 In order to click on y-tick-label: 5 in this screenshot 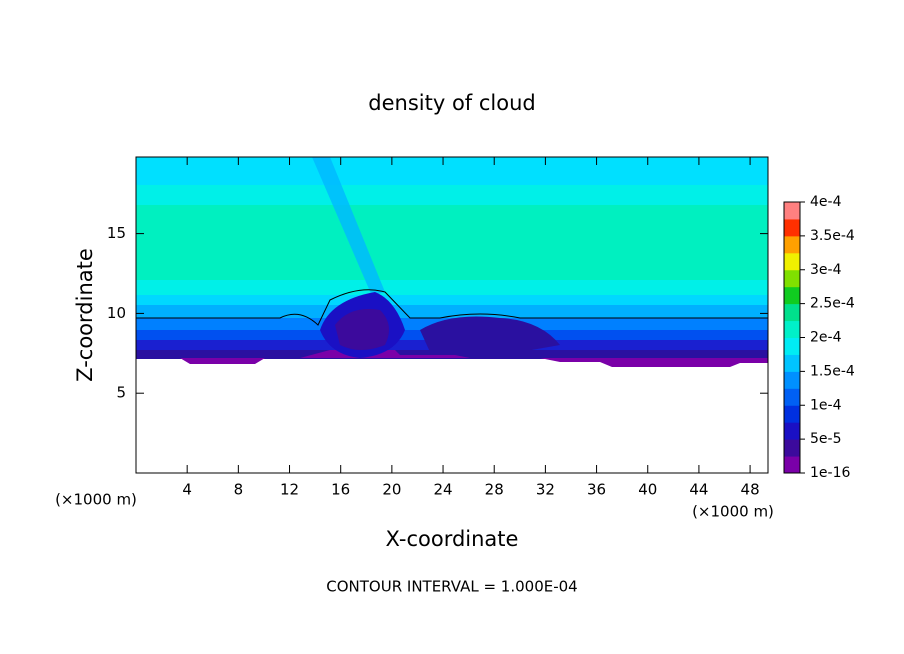, I will do `click(121, 393)`.